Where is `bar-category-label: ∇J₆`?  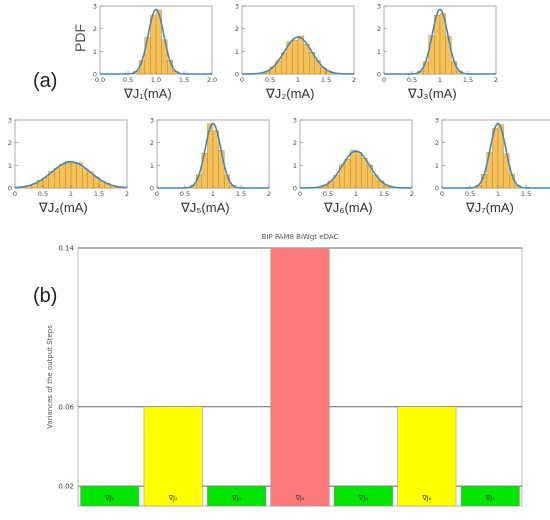 bar-category-label: ∇J₆ is located at coordinates (426, 498).